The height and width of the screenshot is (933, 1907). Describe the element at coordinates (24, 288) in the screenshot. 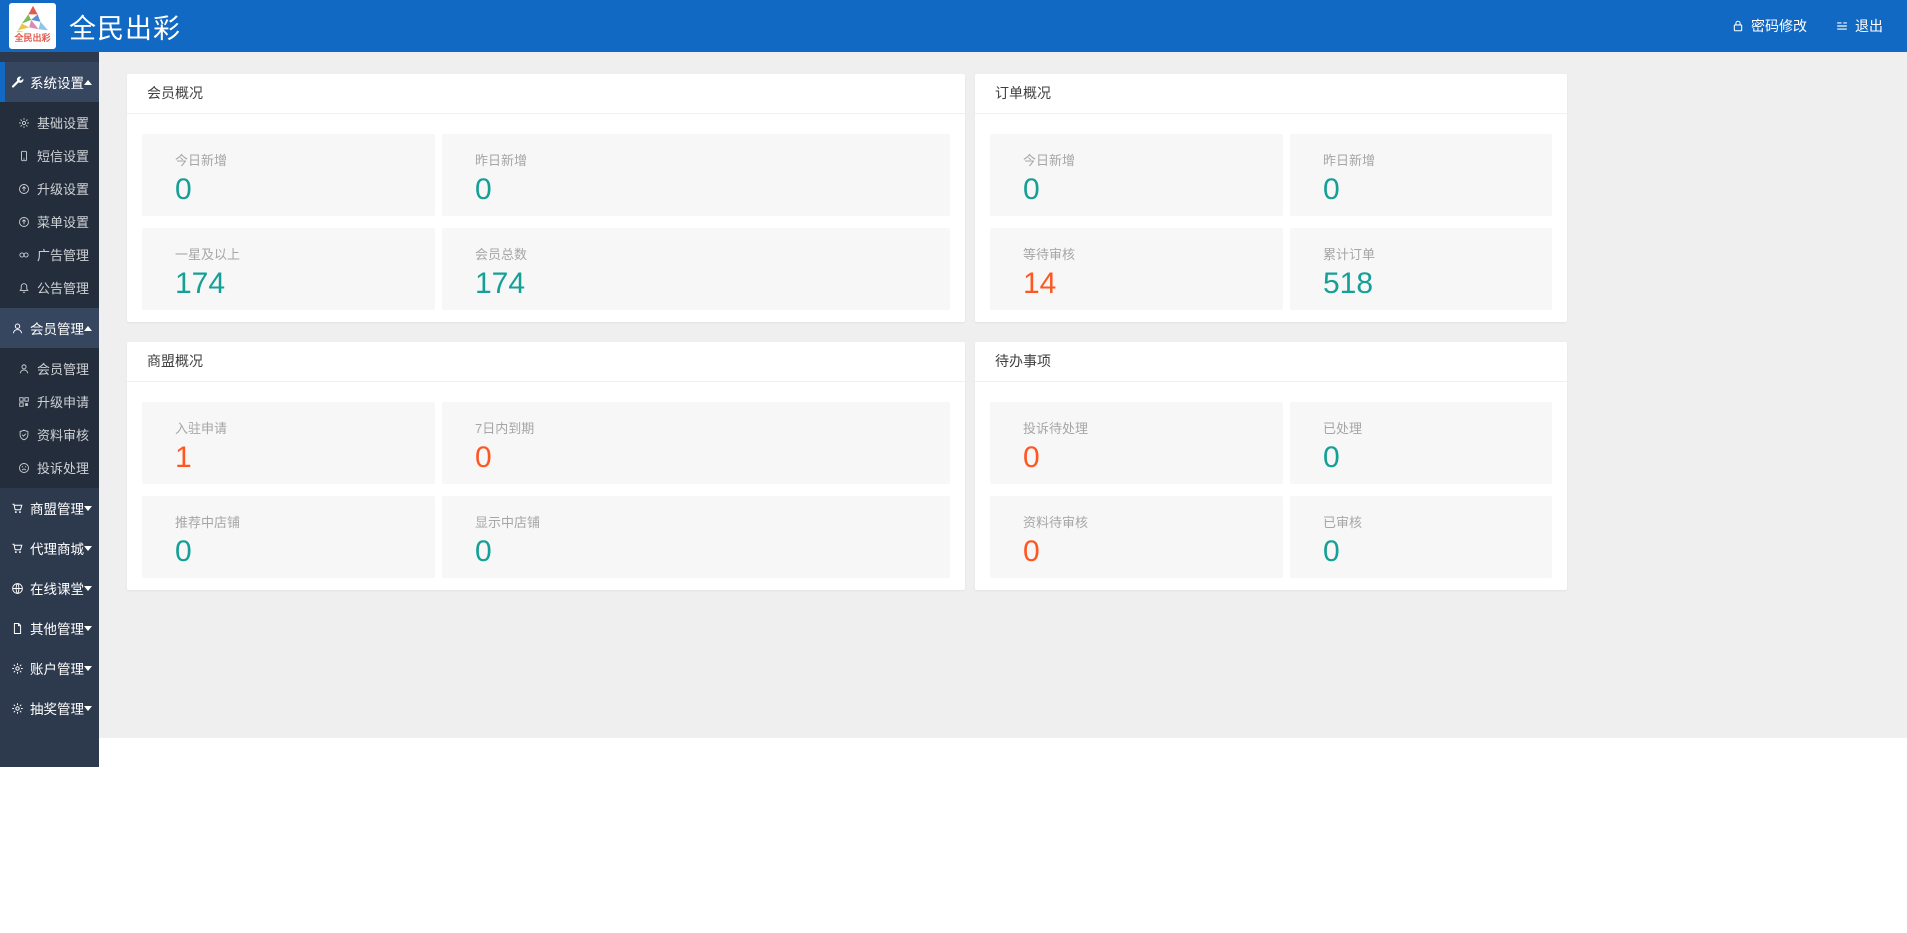

I see `bell-icon` at that location.